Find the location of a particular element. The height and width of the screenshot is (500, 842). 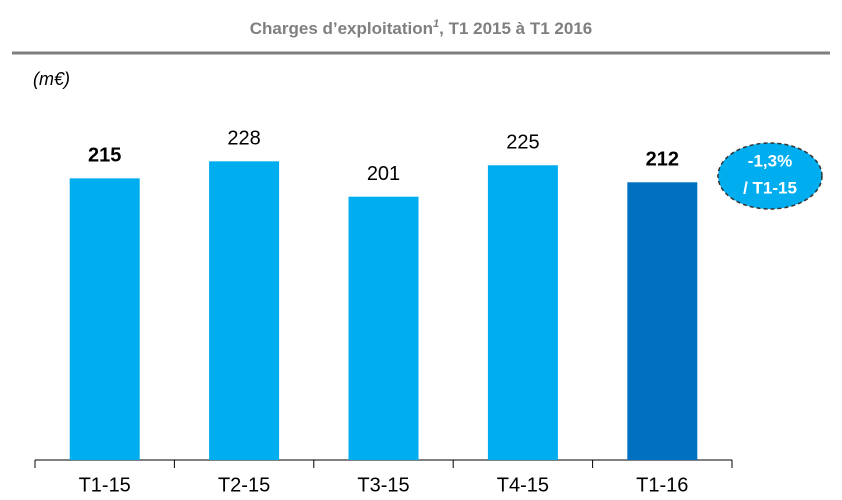

unit-label: (m€) is located at coordinates (51, 79).